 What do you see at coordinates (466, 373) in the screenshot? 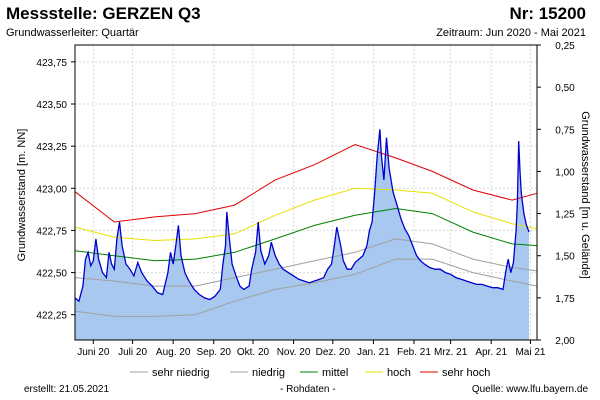
I see `legend-label-sehr-hoch: sehr hoch` at bounding box center [466, 373].